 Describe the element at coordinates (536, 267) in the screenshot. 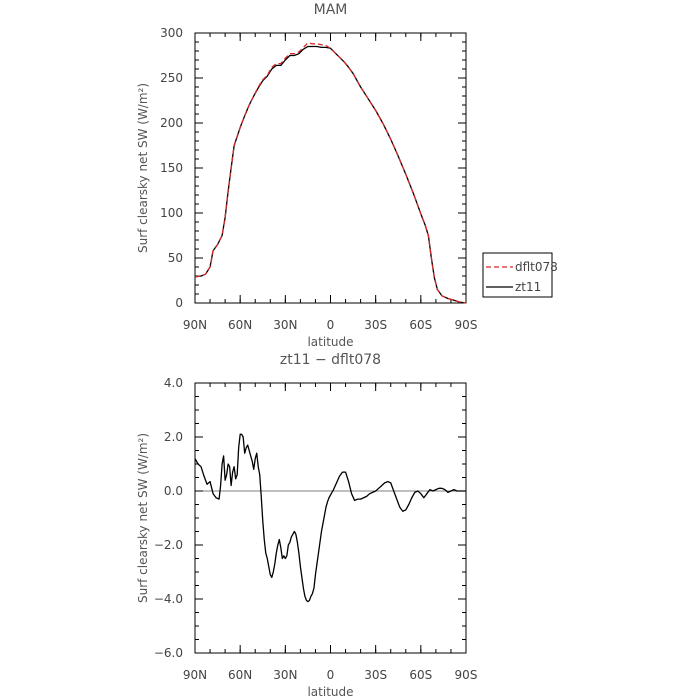

I see `legend-label-dflt078: dflt078` at that location.